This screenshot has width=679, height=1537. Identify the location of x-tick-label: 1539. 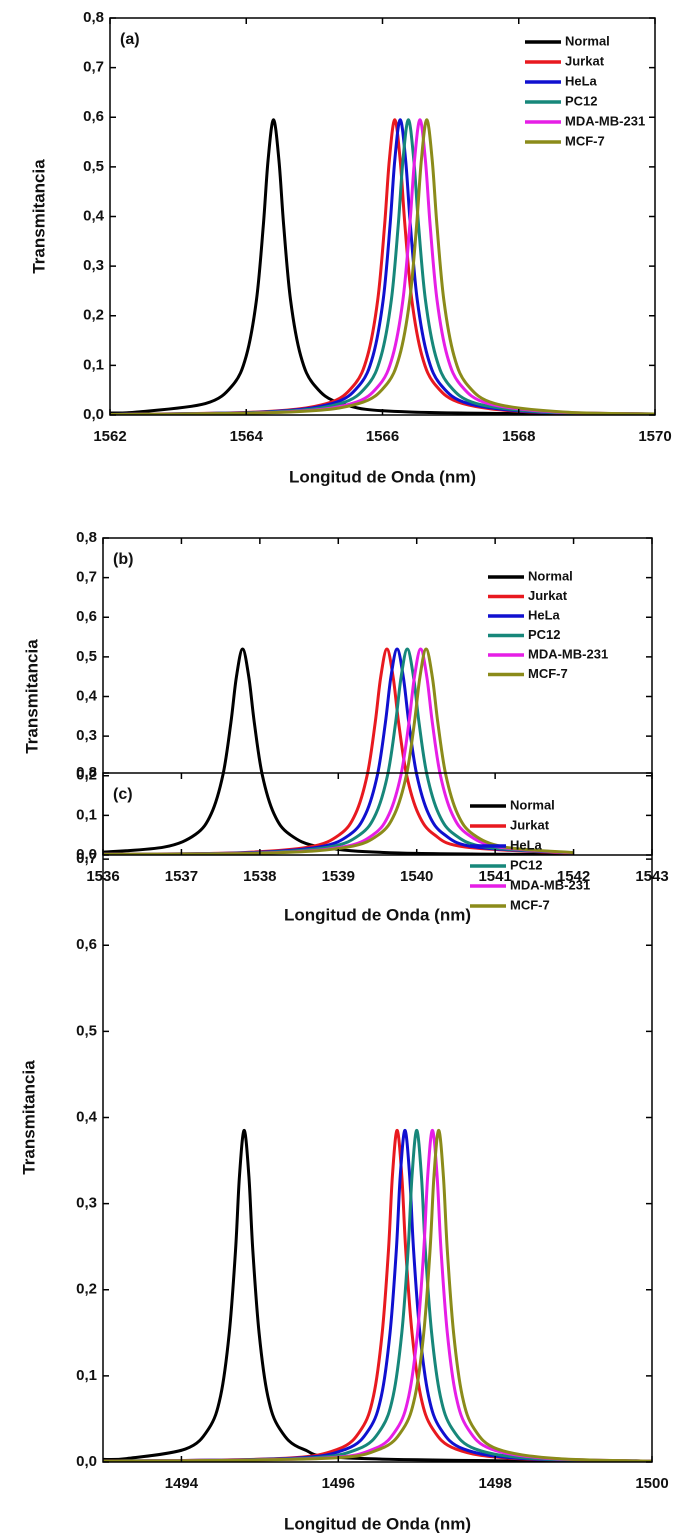
(338, 876).